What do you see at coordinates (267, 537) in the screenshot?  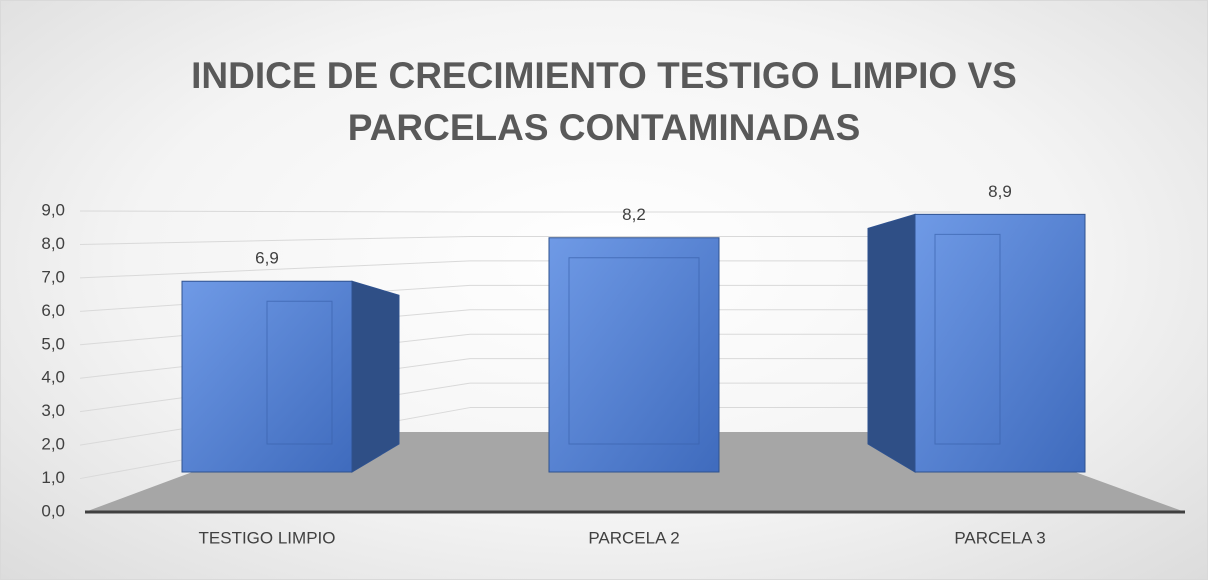 I see `x-tick-label: TESTIGO LIMPIO` at bounding box center [267, 537].